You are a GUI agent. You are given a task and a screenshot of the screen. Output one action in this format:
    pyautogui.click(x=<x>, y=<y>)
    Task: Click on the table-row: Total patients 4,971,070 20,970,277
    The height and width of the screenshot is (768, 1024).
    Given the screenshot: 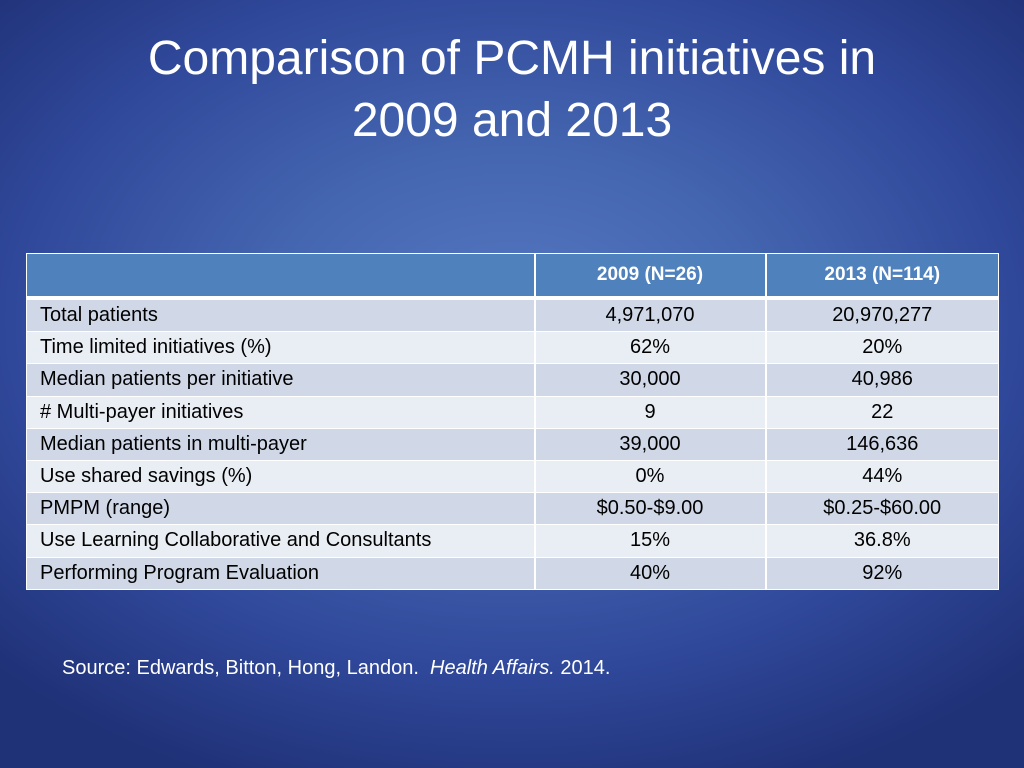 What is the action you would take?
    pyautogui.click(x=512, y=315)
    